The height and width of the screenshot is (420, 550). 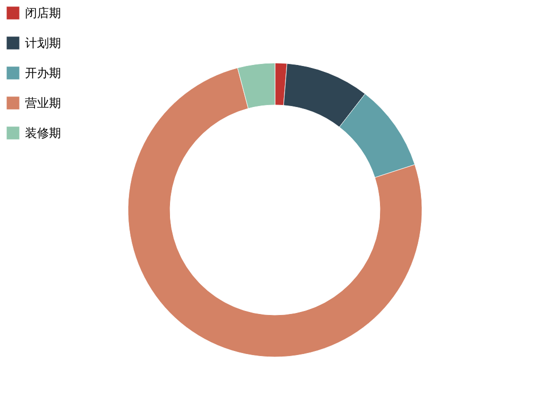 What do you see at coordinates (43, 13) in the screenshot?
I see `legend-label: 闭店期` at bounding box center [43, 13].